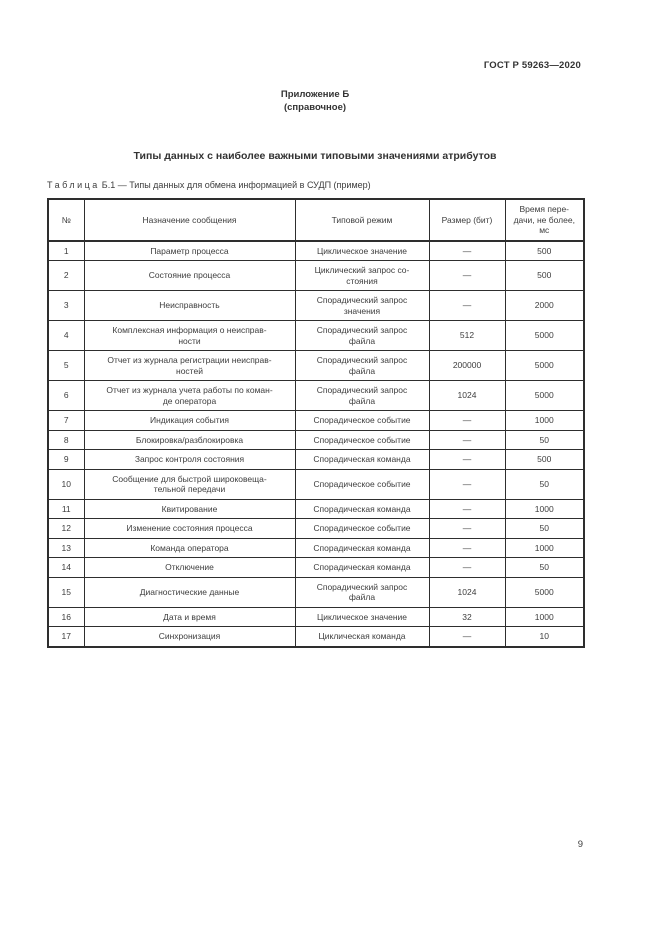 This screenshot has height=935, width=661. Describe the element at coordinates (189, 528) in the screenshot. I see `cell-purpose: Изменение состояния процесса` at that location.